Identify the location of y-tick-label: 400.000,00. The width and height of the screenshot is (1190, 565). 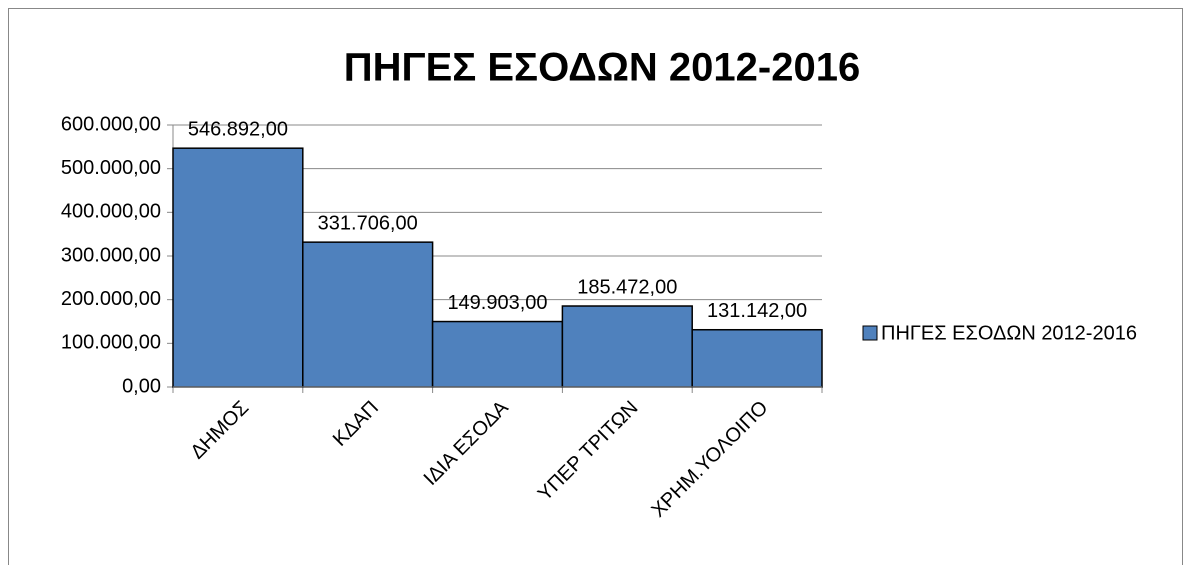
(111, 212).